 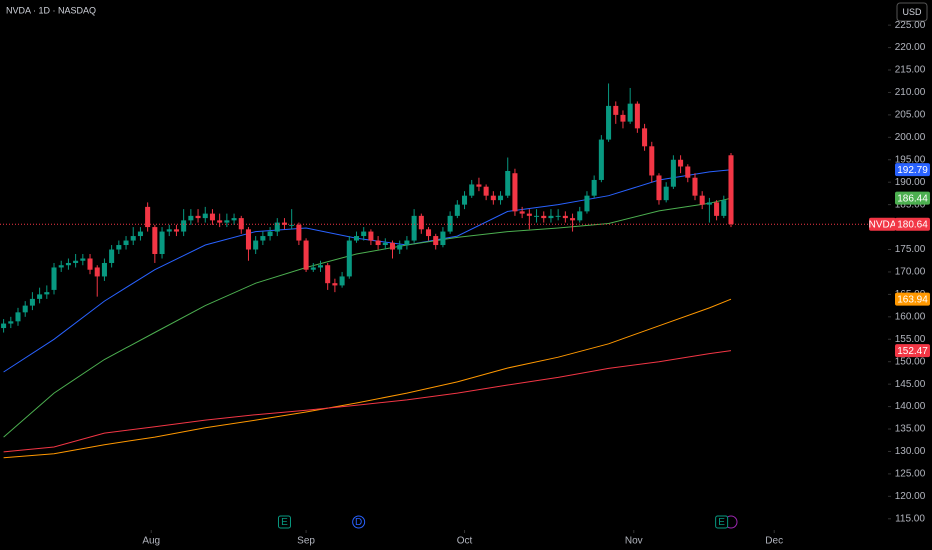 What do you see at coordinates (465, 541) in the screenshot?
I see `x-tick-label: Oct` at bounding box center [465, 541].